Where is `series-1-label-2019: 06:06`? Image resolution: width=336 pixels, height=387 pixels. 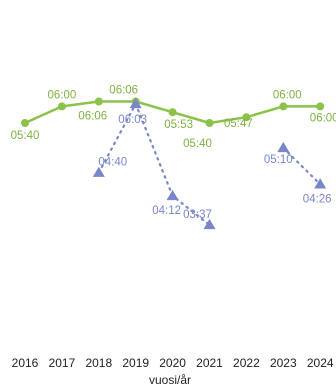
series-1-label-2019: 06:06 is located at coordinates (123, 91).